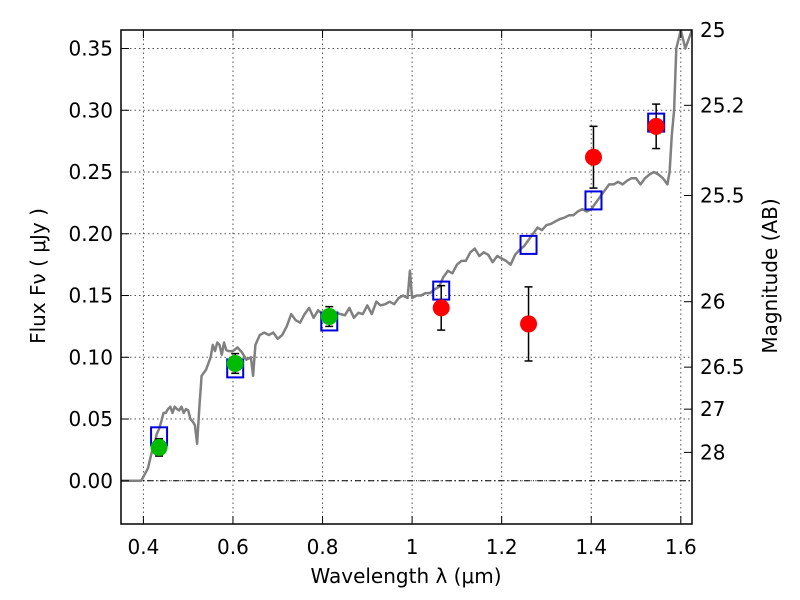 This screenshot has height=600, width=800. I want to click on y-axis: 0.00 0.05 0.10 0.15 0.20 0.25 0.30 0.35, so click(98, 265).